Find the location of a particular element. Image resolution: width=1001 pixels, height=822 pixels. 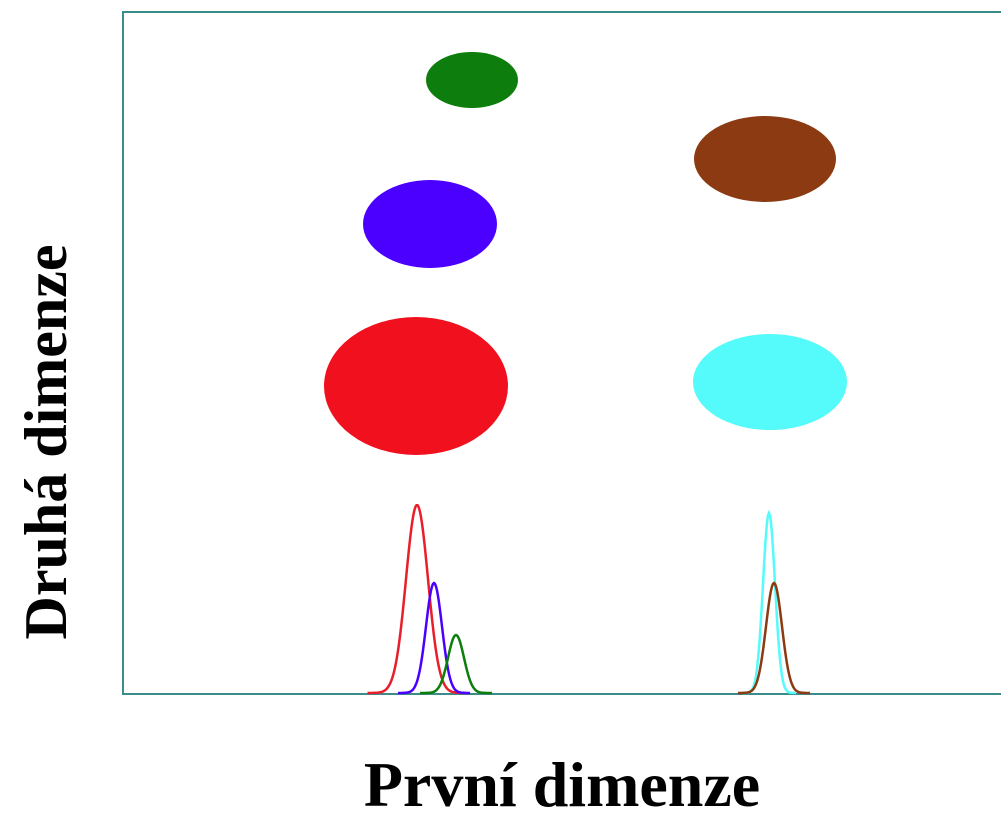

spot-green is located at coordinates (472, 80).